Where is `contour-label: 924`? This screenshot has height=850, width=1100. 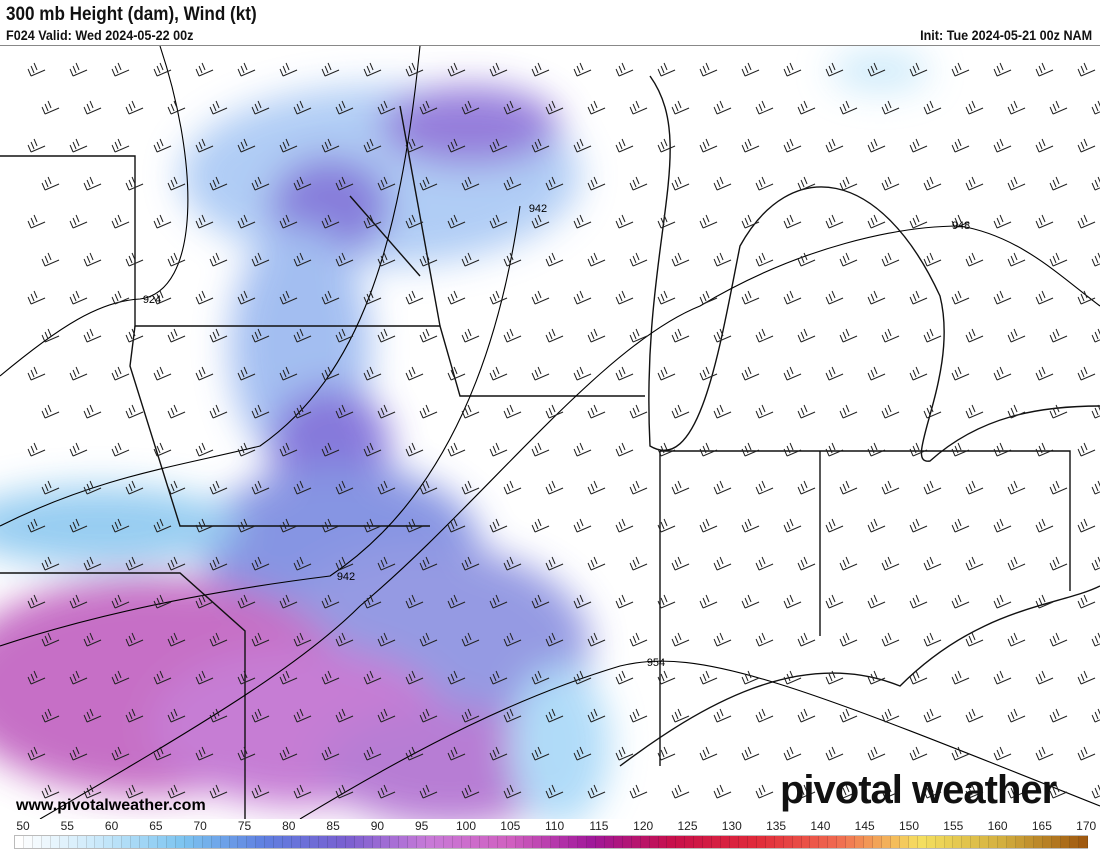 contour-label: 924 is located at coordinates (152, 300).